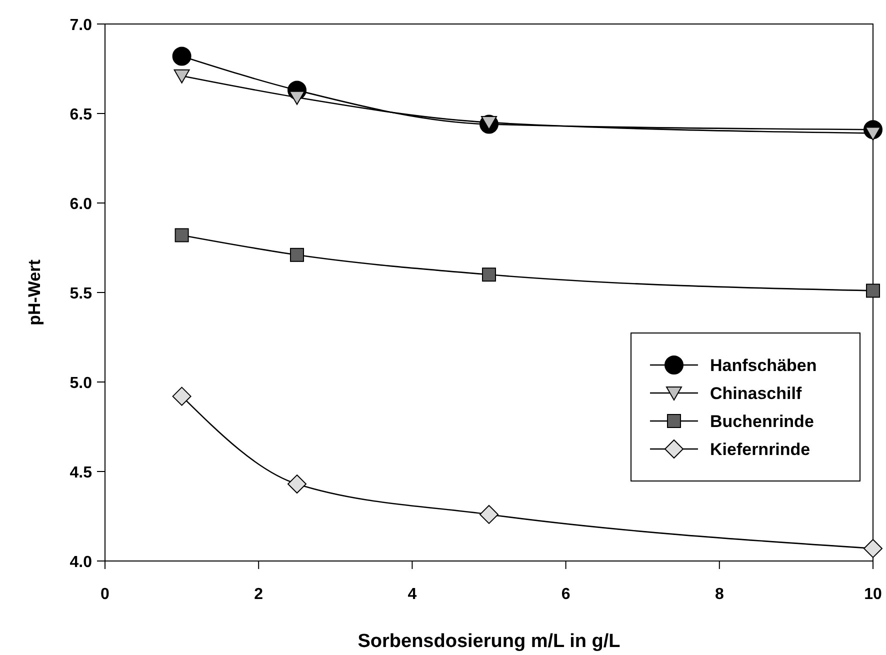 The height and width of the screenshot is (655, 886). What do you see at coordinates (412, 594) in the screenshot?
I see `x-tick-label: 4` at bounding box center [412, 594].